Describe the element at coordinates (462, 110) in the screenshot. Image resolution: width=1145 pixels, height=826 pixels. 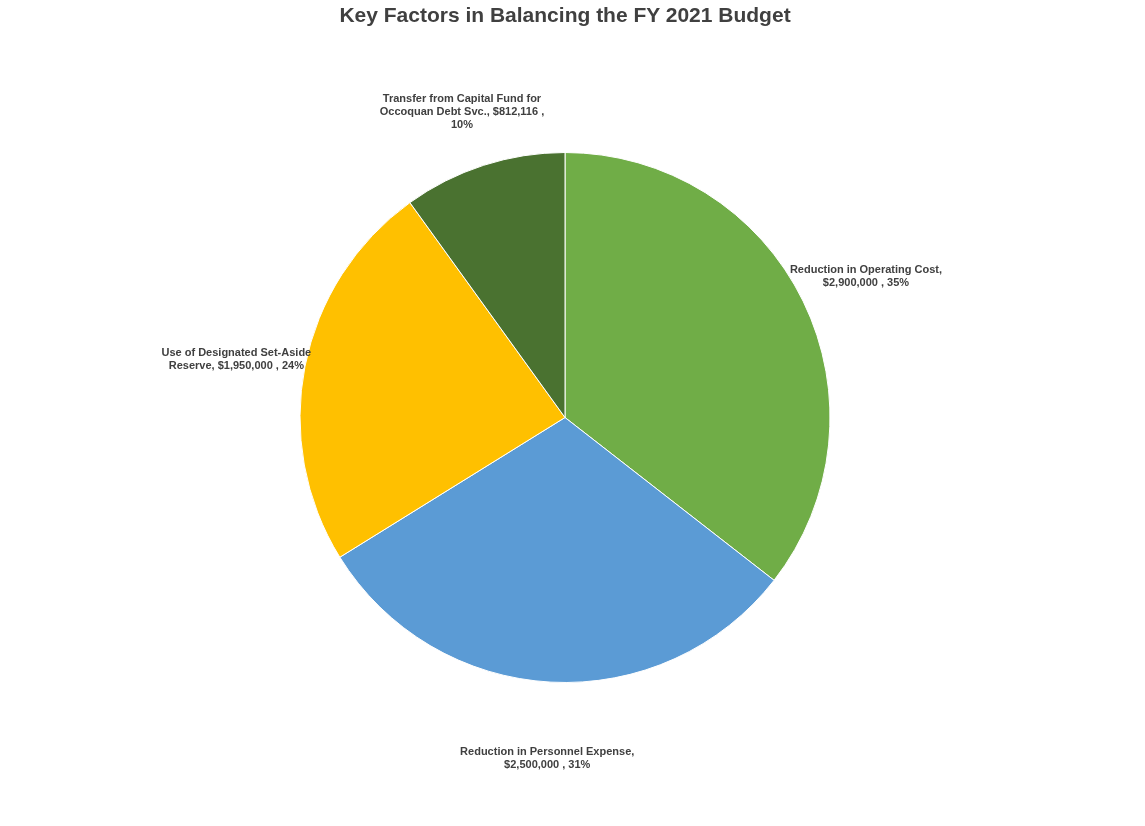
I see `slice-label: Transfer from Capital Fund for Occoquan Debt Svc., $812,116 , 10%` at that location.